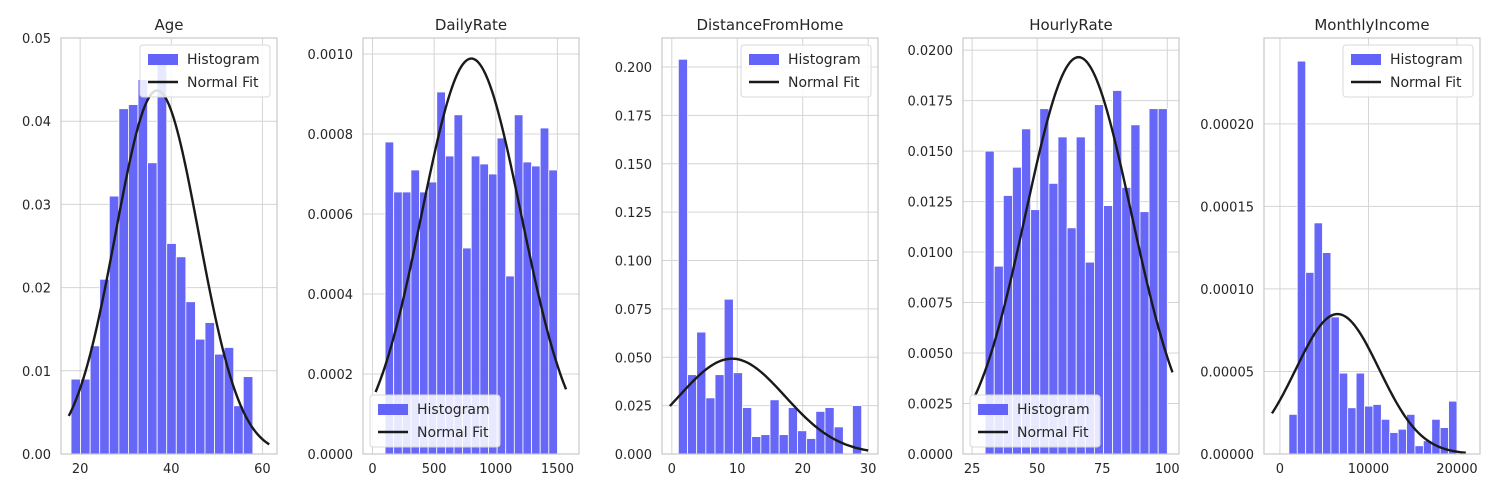 This screenshot has height=500, width=1500. Describe the element at coordinates (331, 295) in the screenshot. I see `y-tick-label: 0.0004` at that location.